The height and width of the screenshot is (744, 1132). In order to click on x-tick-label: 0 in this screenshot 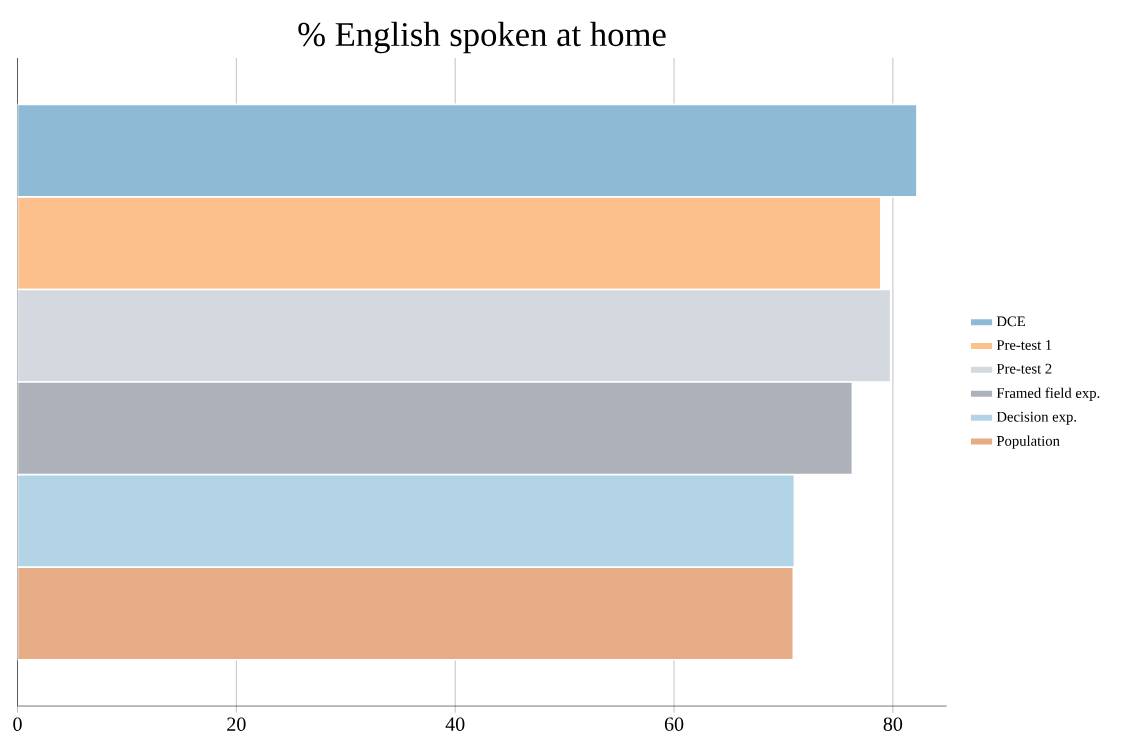, I will do `click(17, 724)`.